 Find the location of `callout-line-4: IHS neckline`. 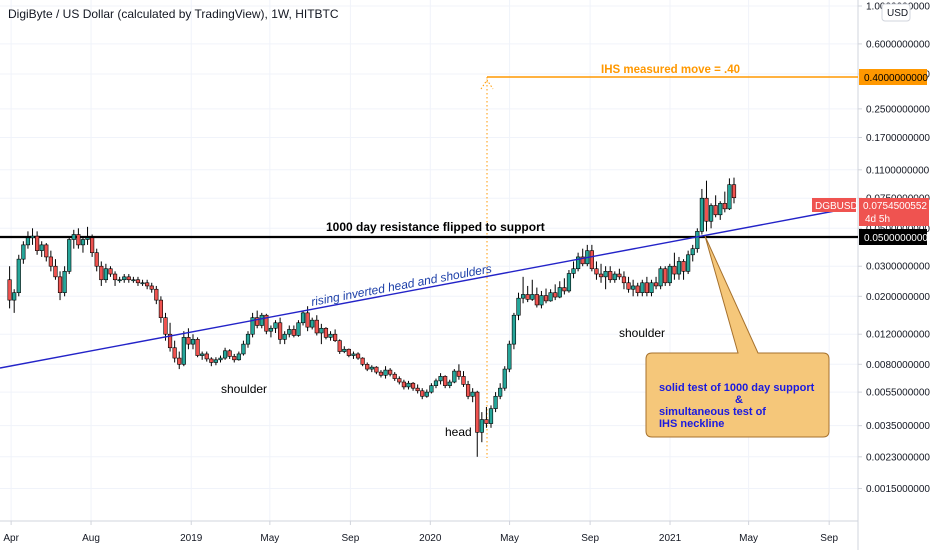

callout-line-4: IHS neckline is located at coordinates (691, 424).